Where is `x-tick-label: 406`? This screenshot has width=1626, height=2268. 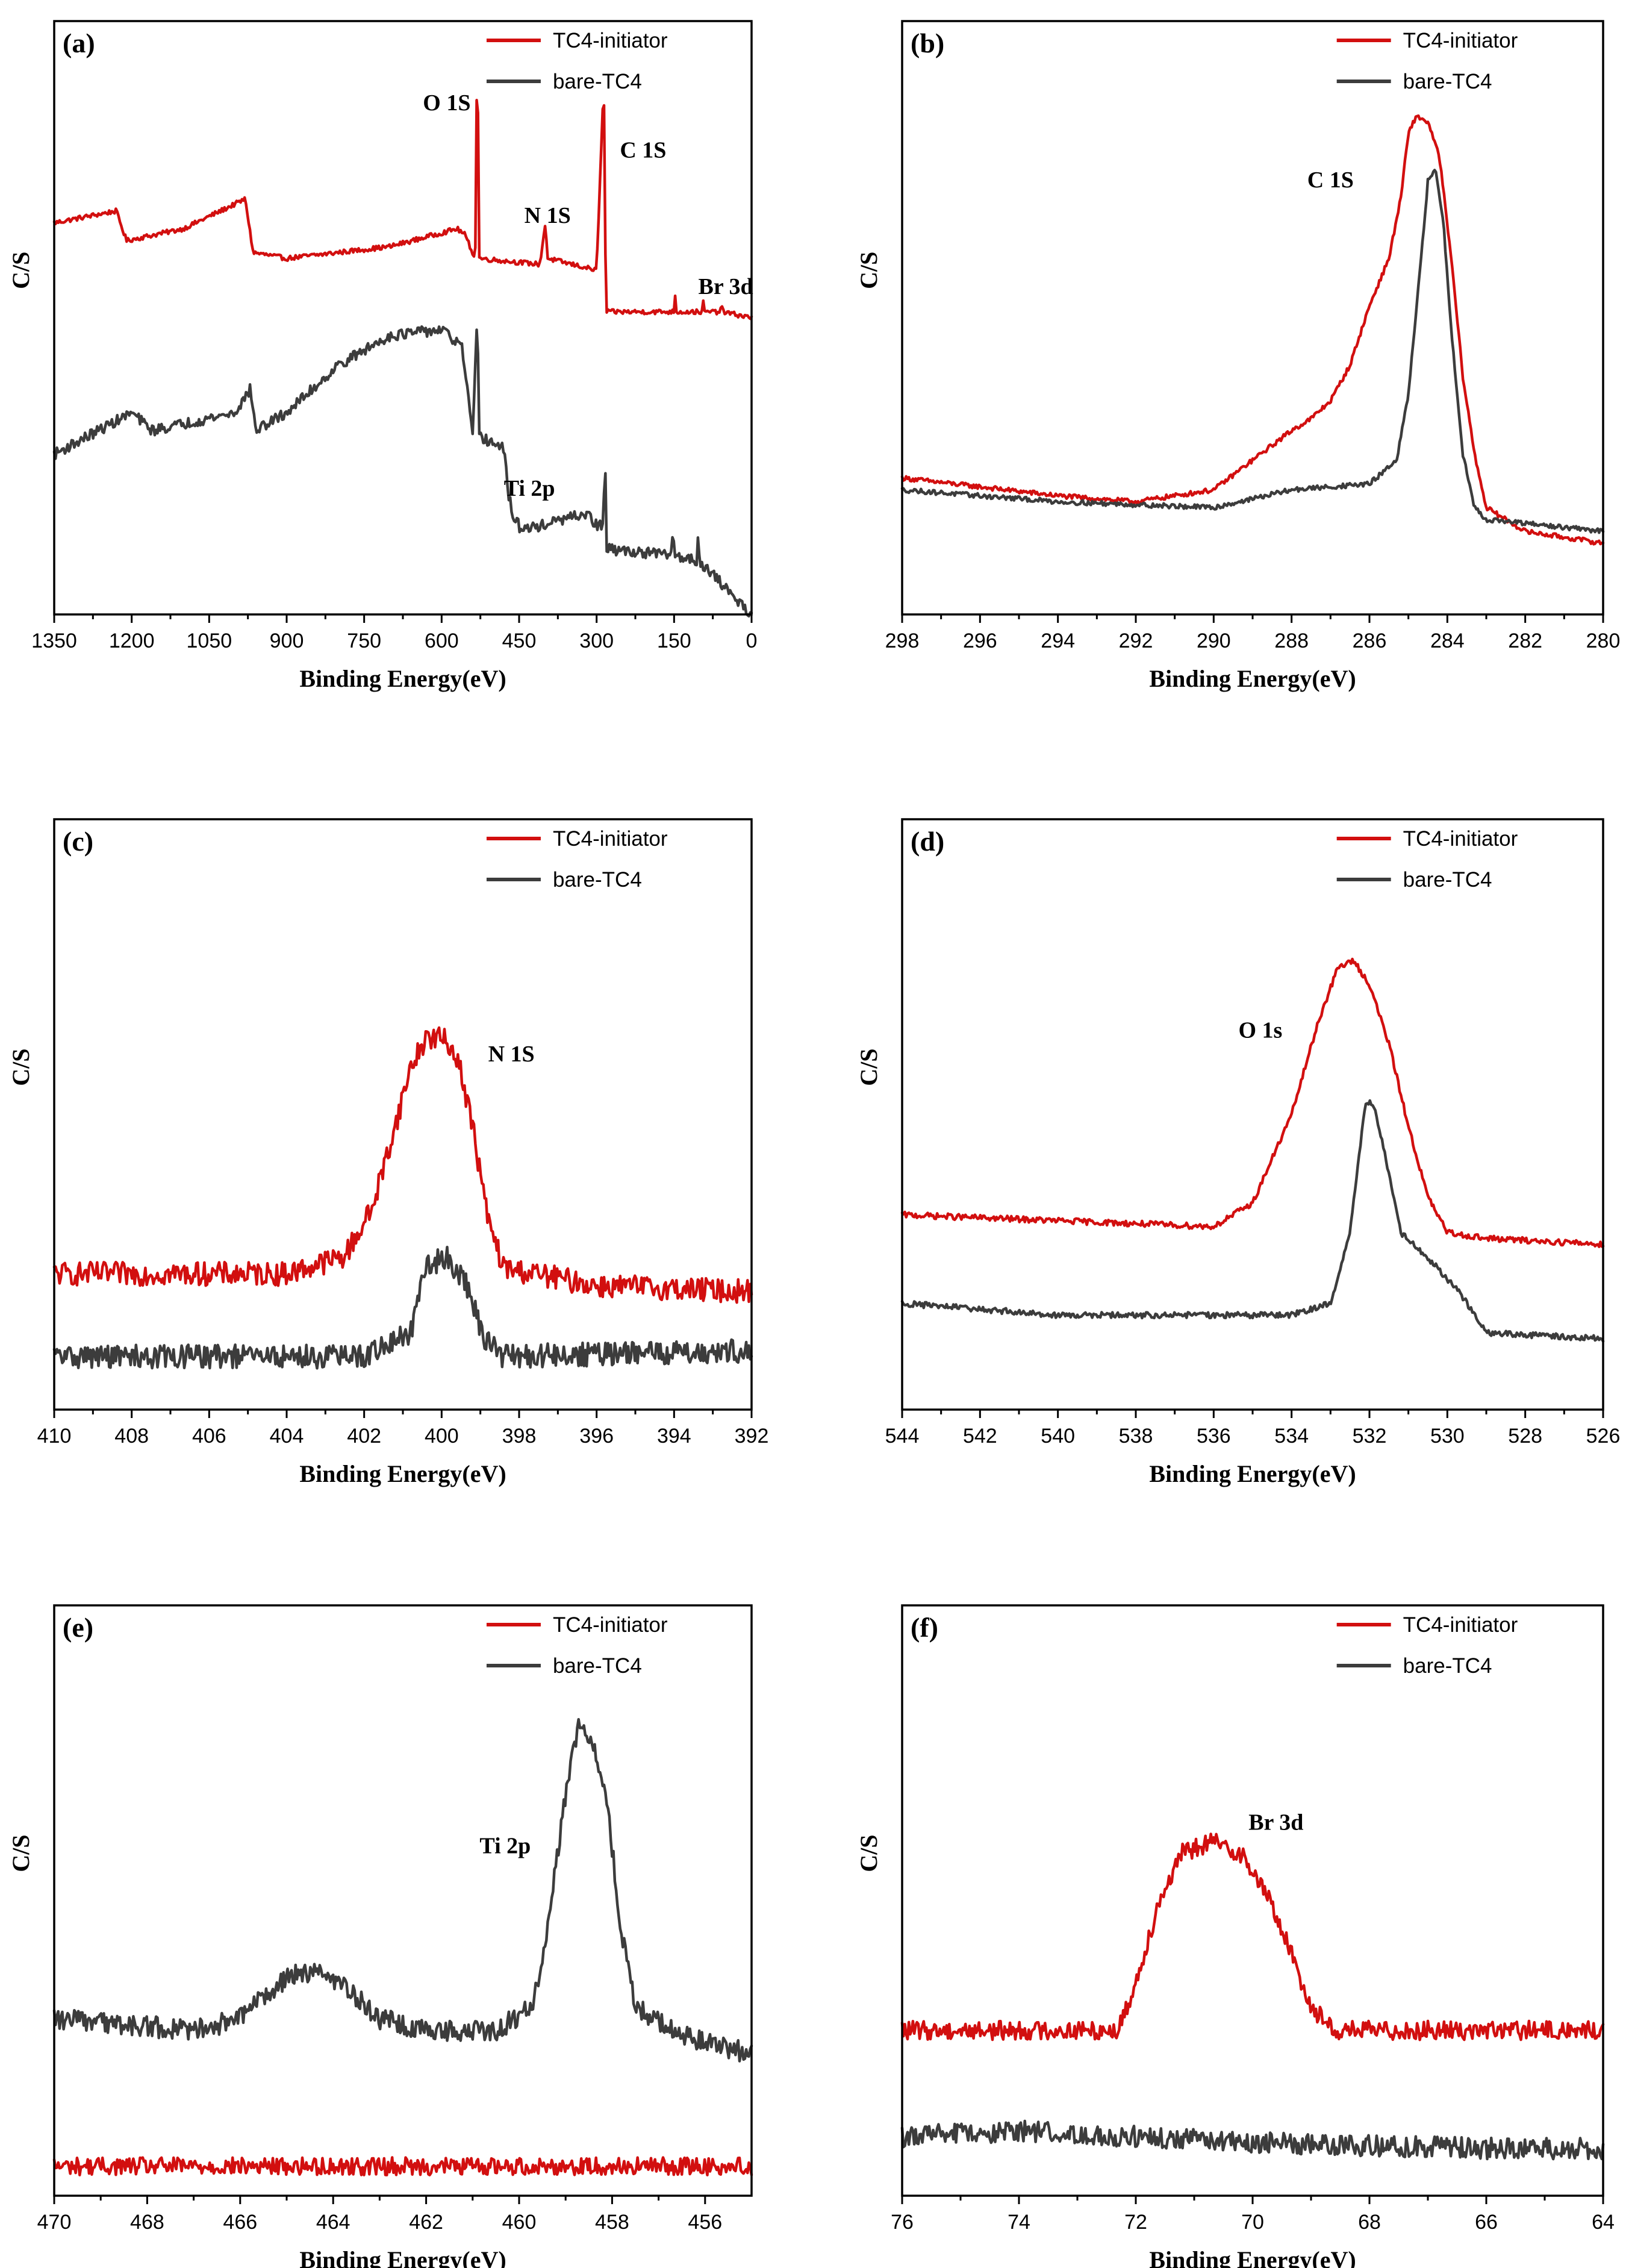
x-tick-label: 406 is located at coordinates (209, 1436).